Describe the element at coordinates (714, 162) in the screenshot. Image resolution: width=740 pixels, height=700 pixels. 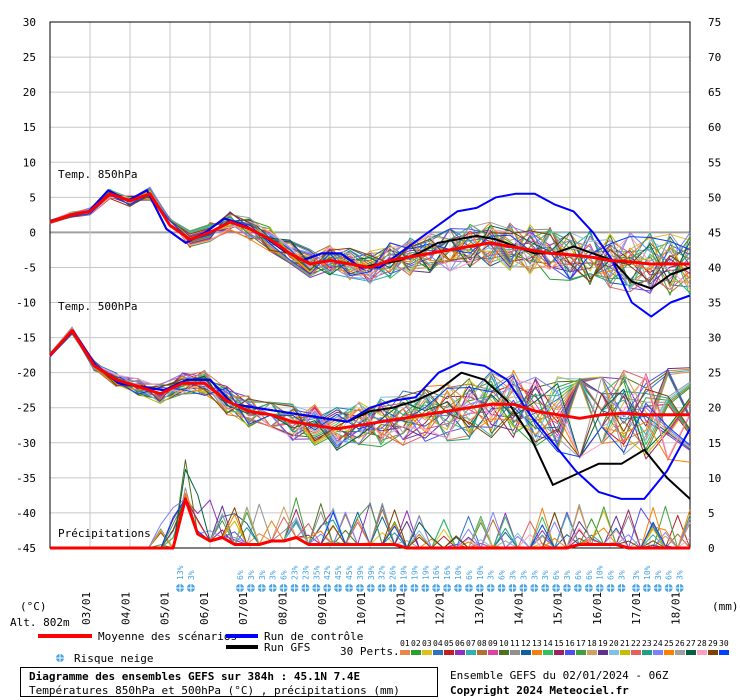
I see `y-right-tick: 55` at that location.